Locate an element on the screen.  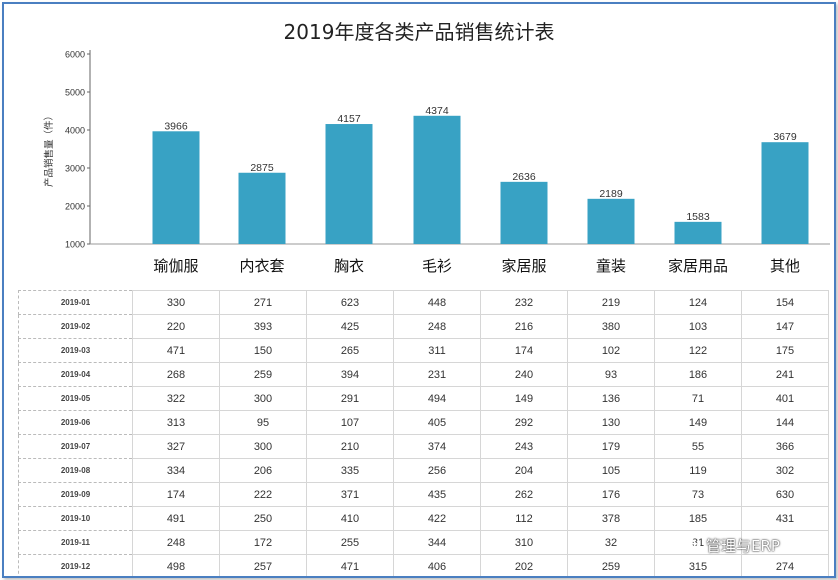
sales-cell: 394 is located at coordinates (350, 374).